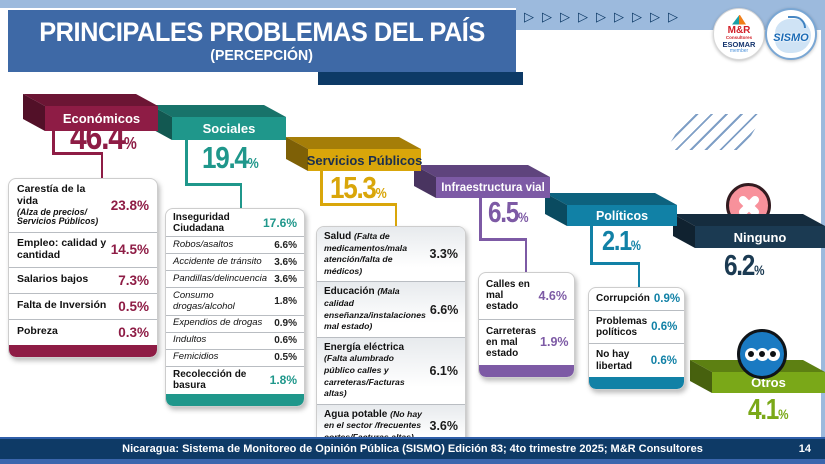 The width and height of the screenshot is (825, 464). I want to click on row-label: Accidente de tránsito, so click(217, 262).